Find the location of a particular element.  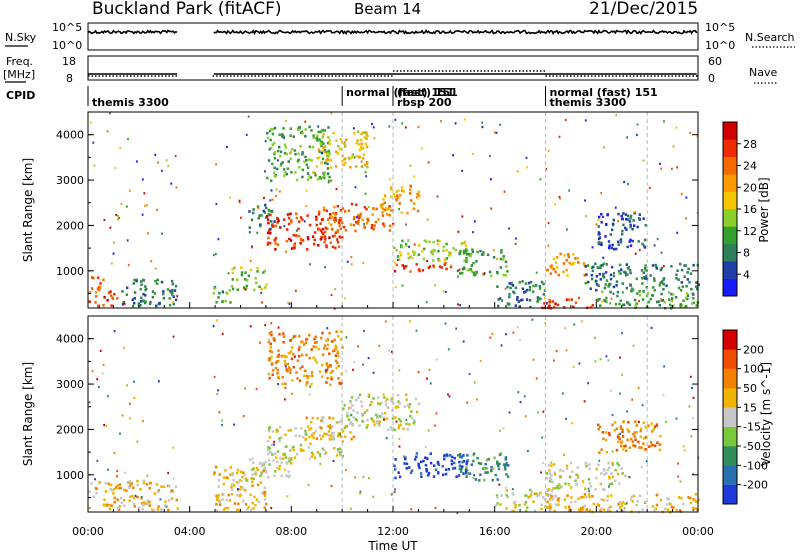

x-tick-label: 20:00 is located at coordinates (596, 531).